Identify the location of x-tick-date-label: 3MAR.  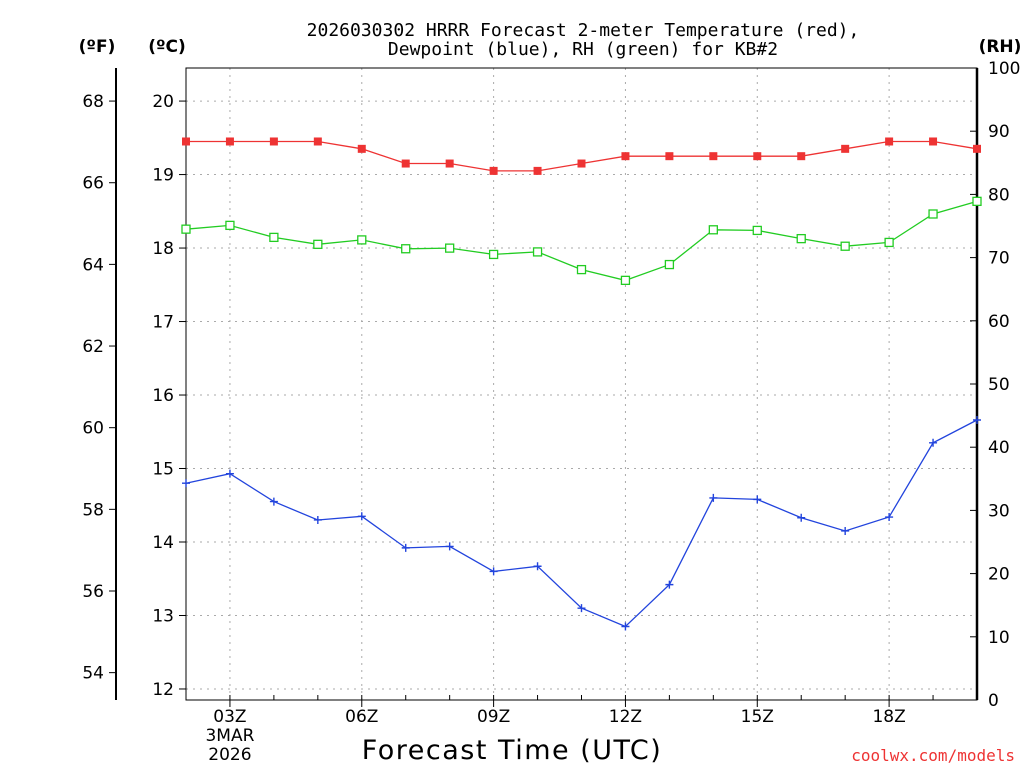
(229, 736).